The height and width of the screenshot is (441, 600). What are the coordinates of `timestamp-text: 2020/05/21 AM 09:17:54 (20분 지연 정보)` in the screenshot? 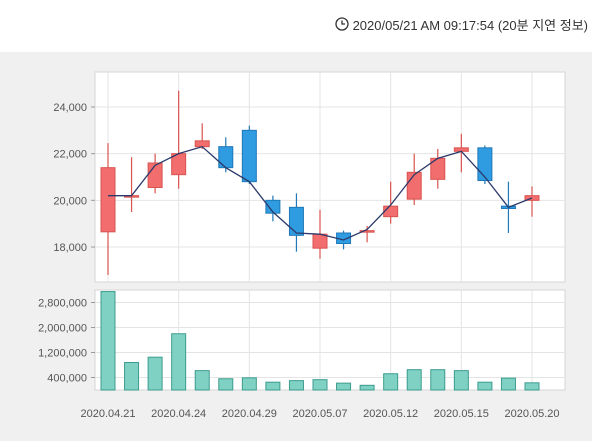 It's located at (470, 25).